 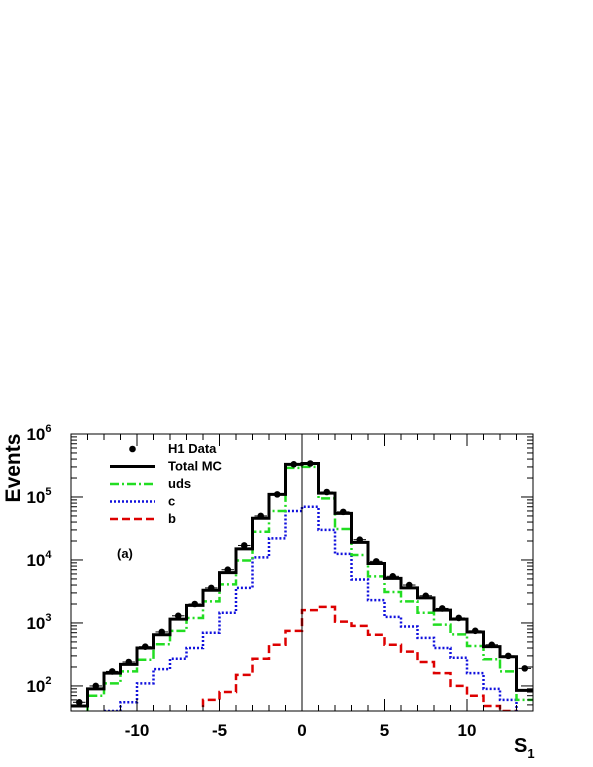 I want to click on x-tick-label: -10, so click(x=137, y=730).